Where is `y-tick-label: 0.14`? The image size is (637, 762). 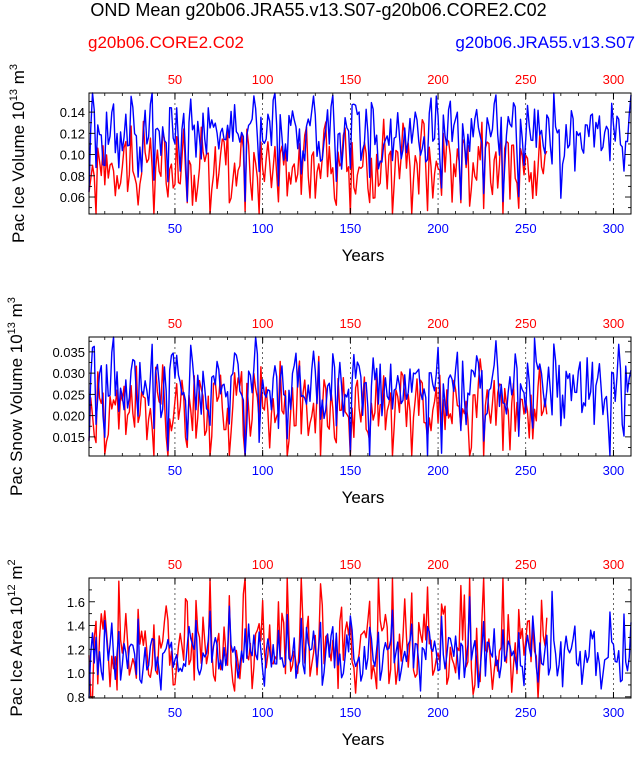
y-tick-label: 0.14 is located at coordinates (72, 112).